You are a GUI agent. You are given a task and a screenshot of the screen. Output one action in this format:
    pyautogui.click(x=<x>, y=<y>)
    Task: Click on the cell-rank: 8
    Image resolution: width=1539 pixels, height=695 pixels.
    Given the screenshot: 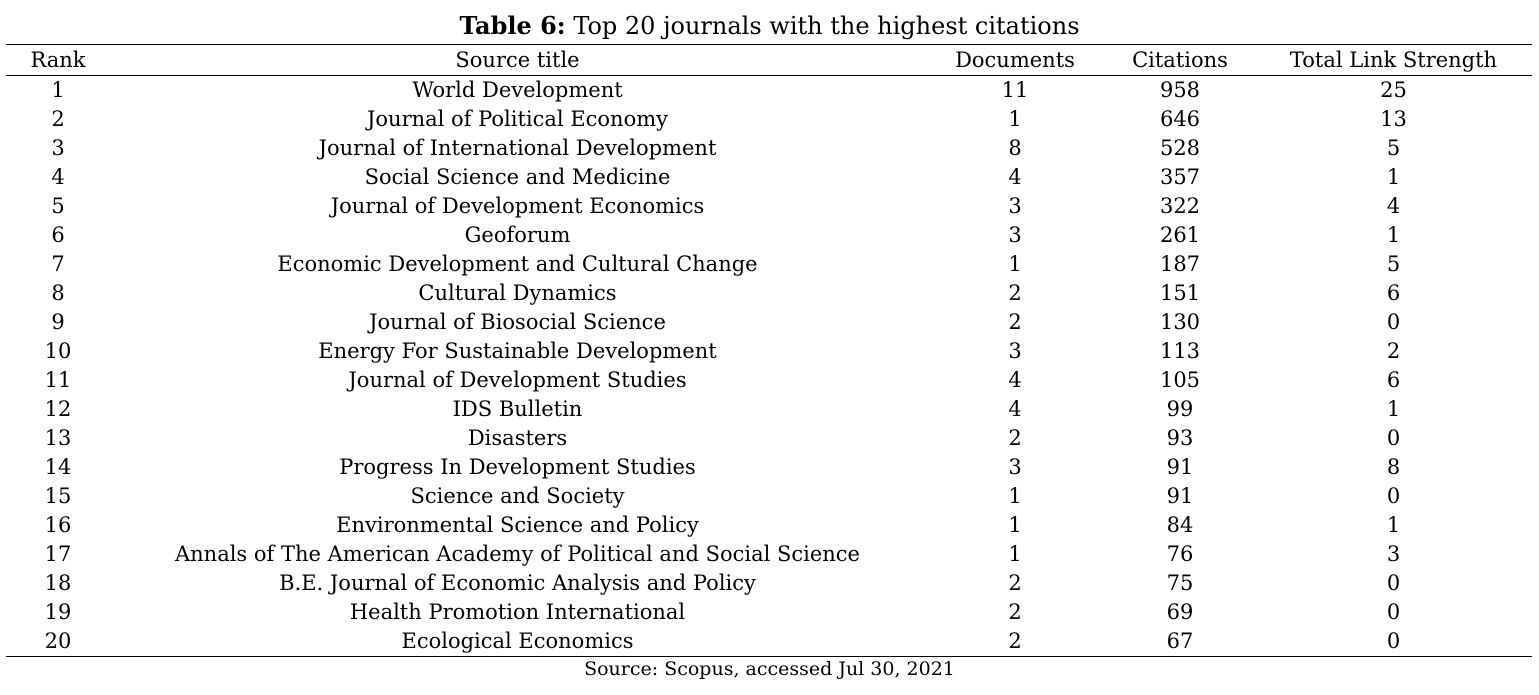 What is the action you would take?
    pyautogui.click(x=58, y=293)
    